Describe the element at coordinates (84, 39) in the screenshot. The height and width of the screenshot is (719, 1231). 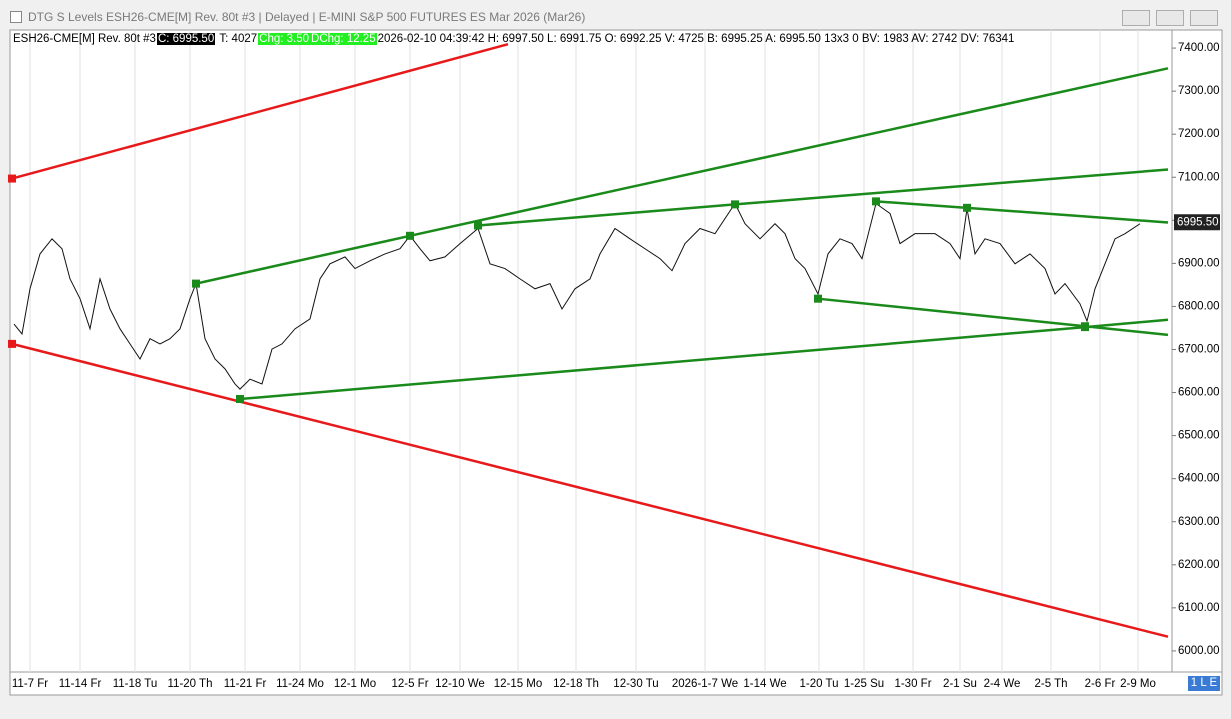
I see `info-symbol: ESH26-CME[M] Rev. 80t #3` at that location.